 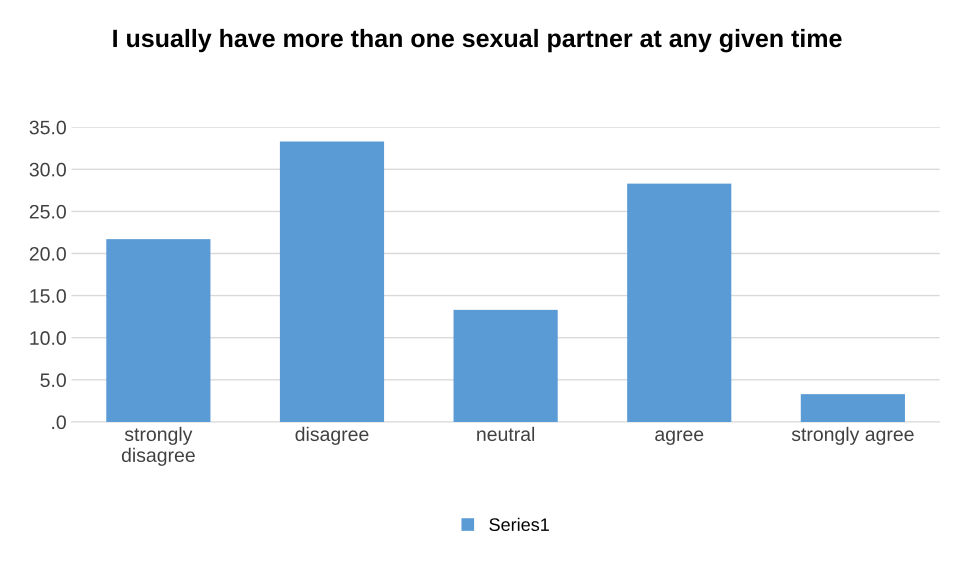 I want to click on y-tick-label: 25.0, so click(x=48, y=211).